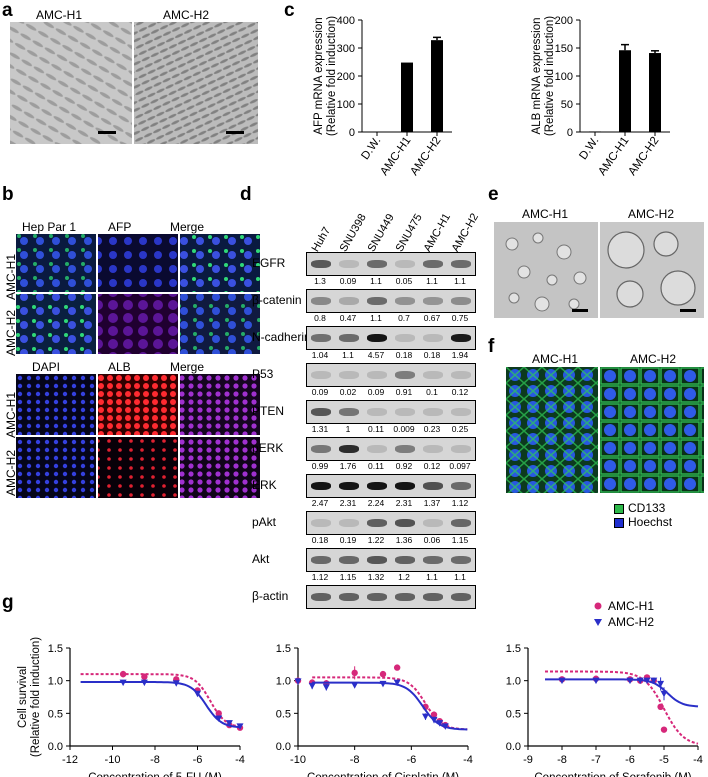  Describe the element at coordinates (376, 540) in the screenshot. I see `band-quant: 1.22` at that location.